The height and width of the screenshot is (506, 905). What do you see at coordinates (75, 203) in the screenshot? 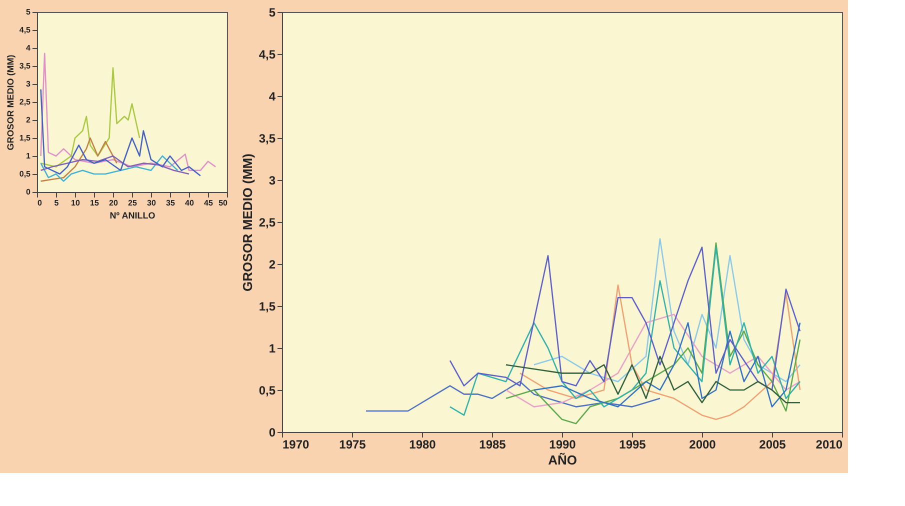
I see `x-tick-label: 10` at bounding box center [75, 203].